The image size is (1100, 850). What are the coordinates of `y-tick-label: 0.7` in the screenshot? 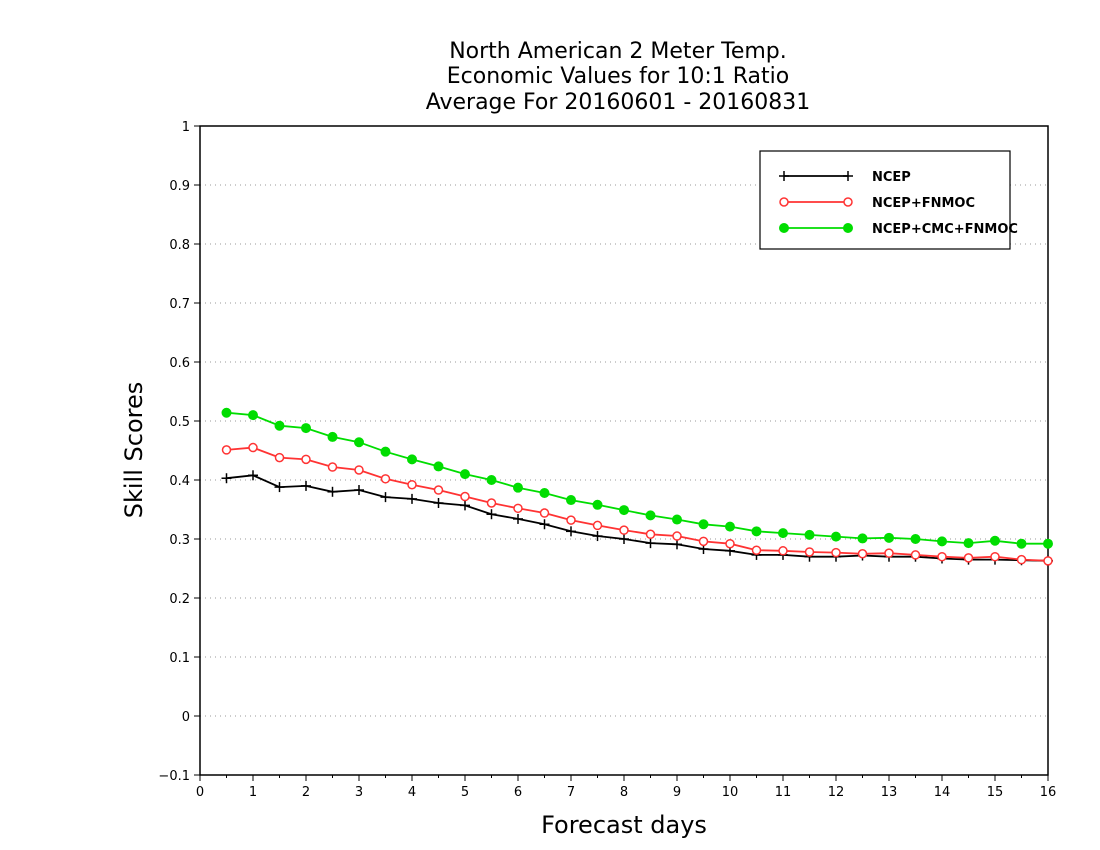 It's located at (179, 304).